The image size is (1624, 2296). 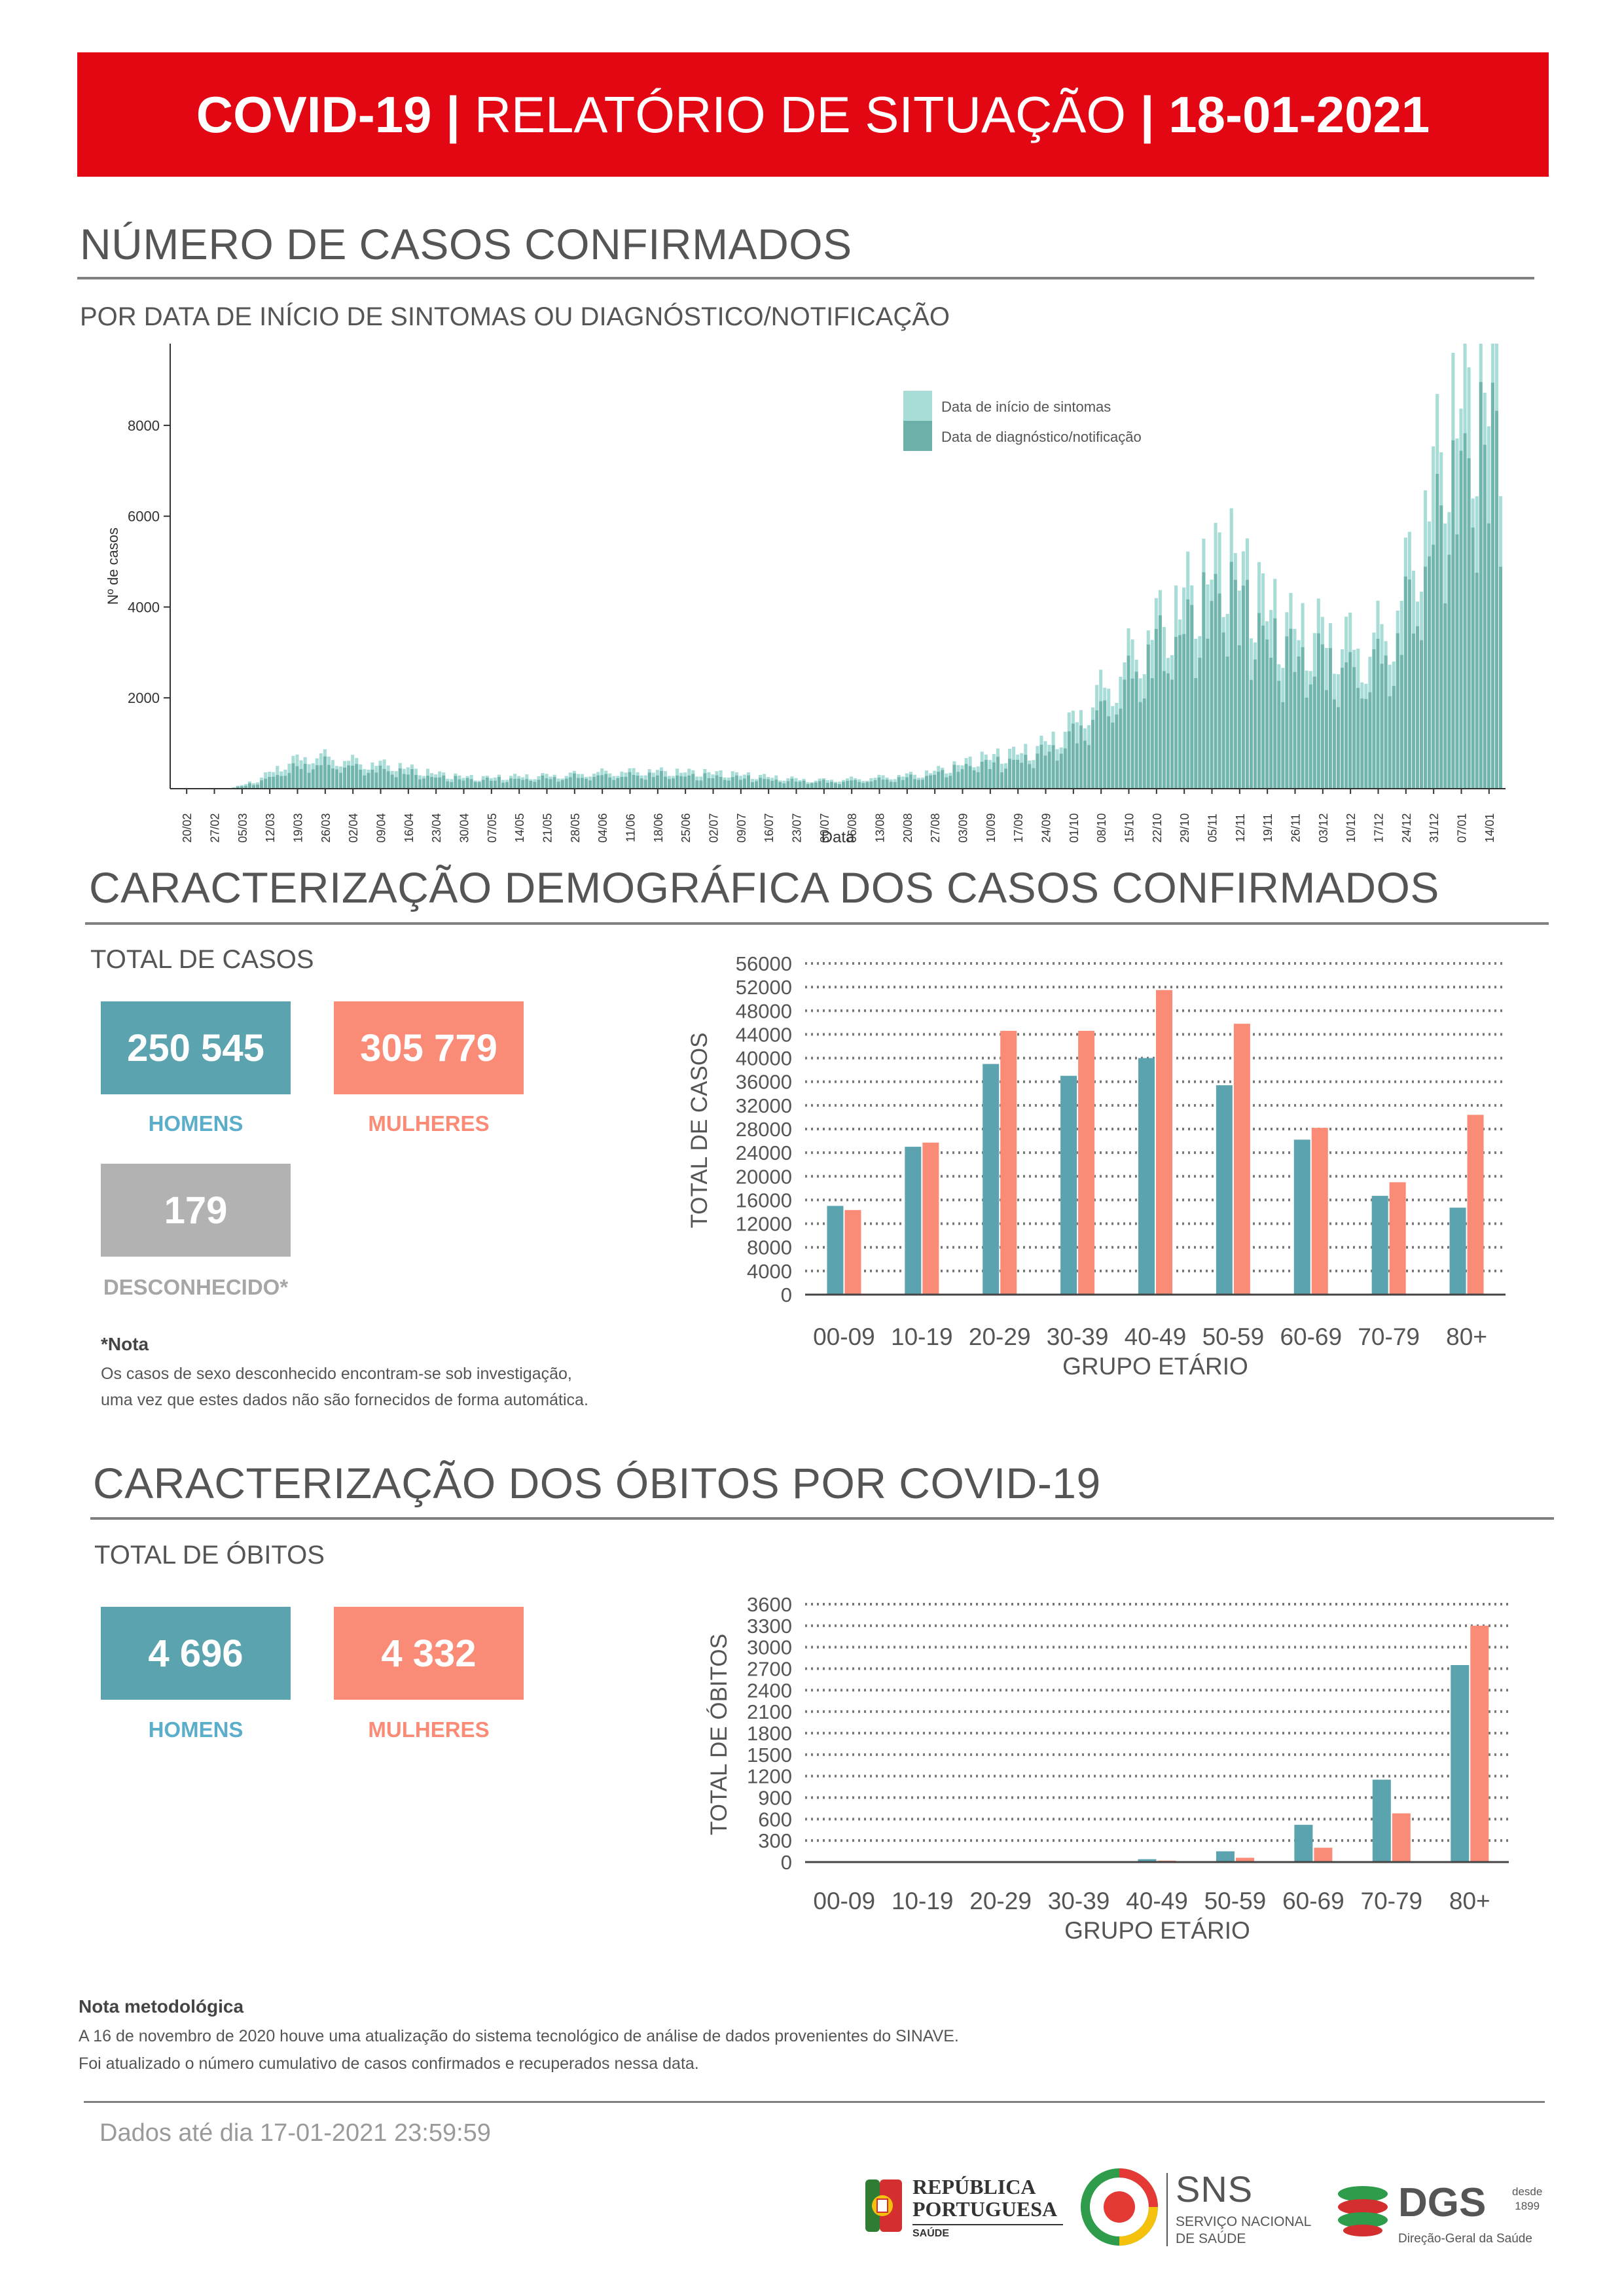 What do you see at coordinates (764, 987) in the screenshot?
I see `age-y-tick-label: 52000` at bounding box center [764, 987].